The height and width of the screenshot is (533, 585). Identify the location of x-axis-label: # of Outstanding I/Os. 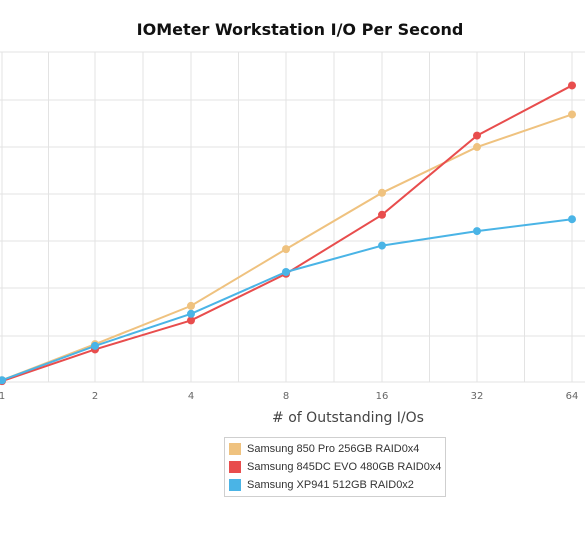
(348, 418).